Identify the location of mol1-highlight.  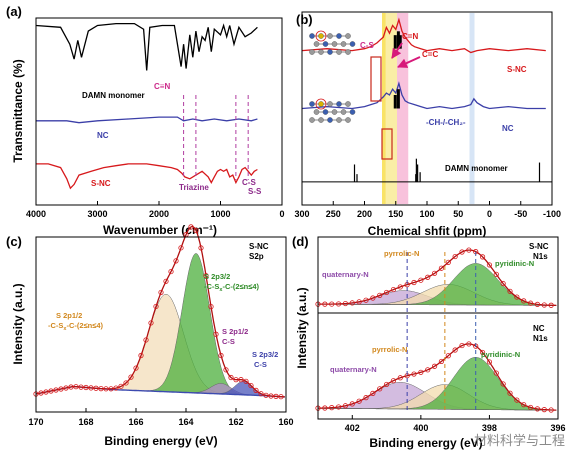
(321, 36).